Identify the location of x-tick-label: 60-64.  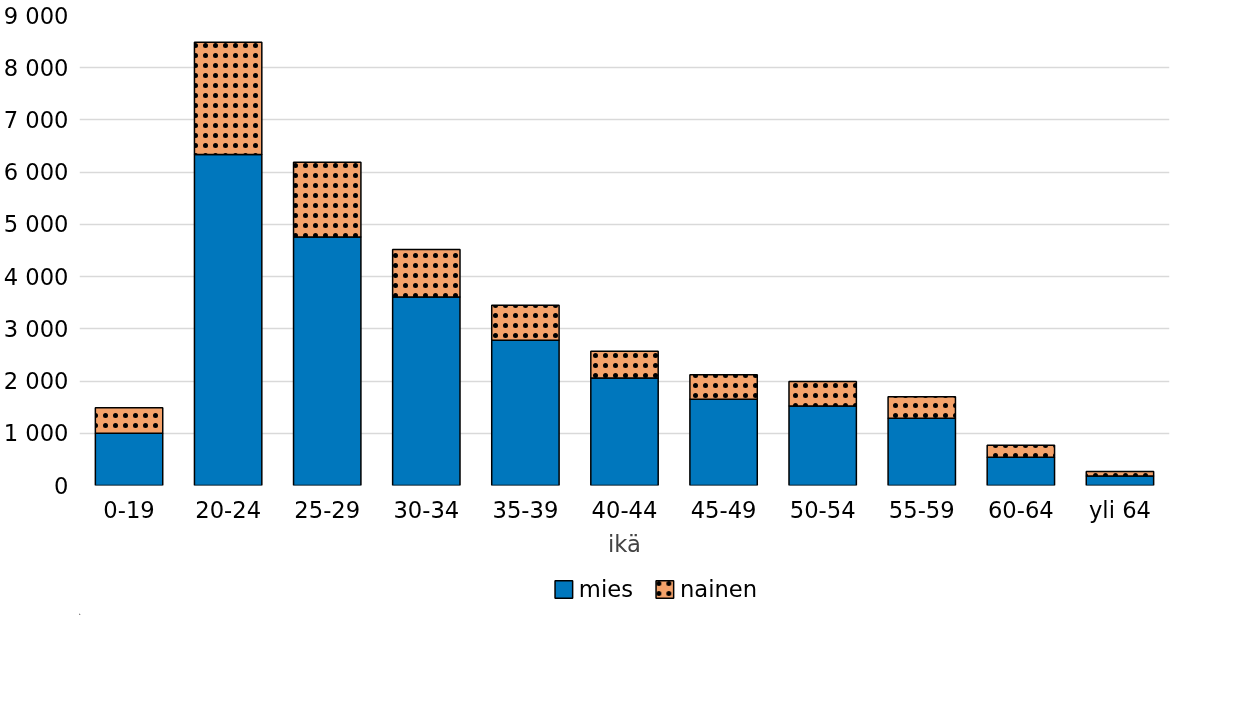
(1020, 509).